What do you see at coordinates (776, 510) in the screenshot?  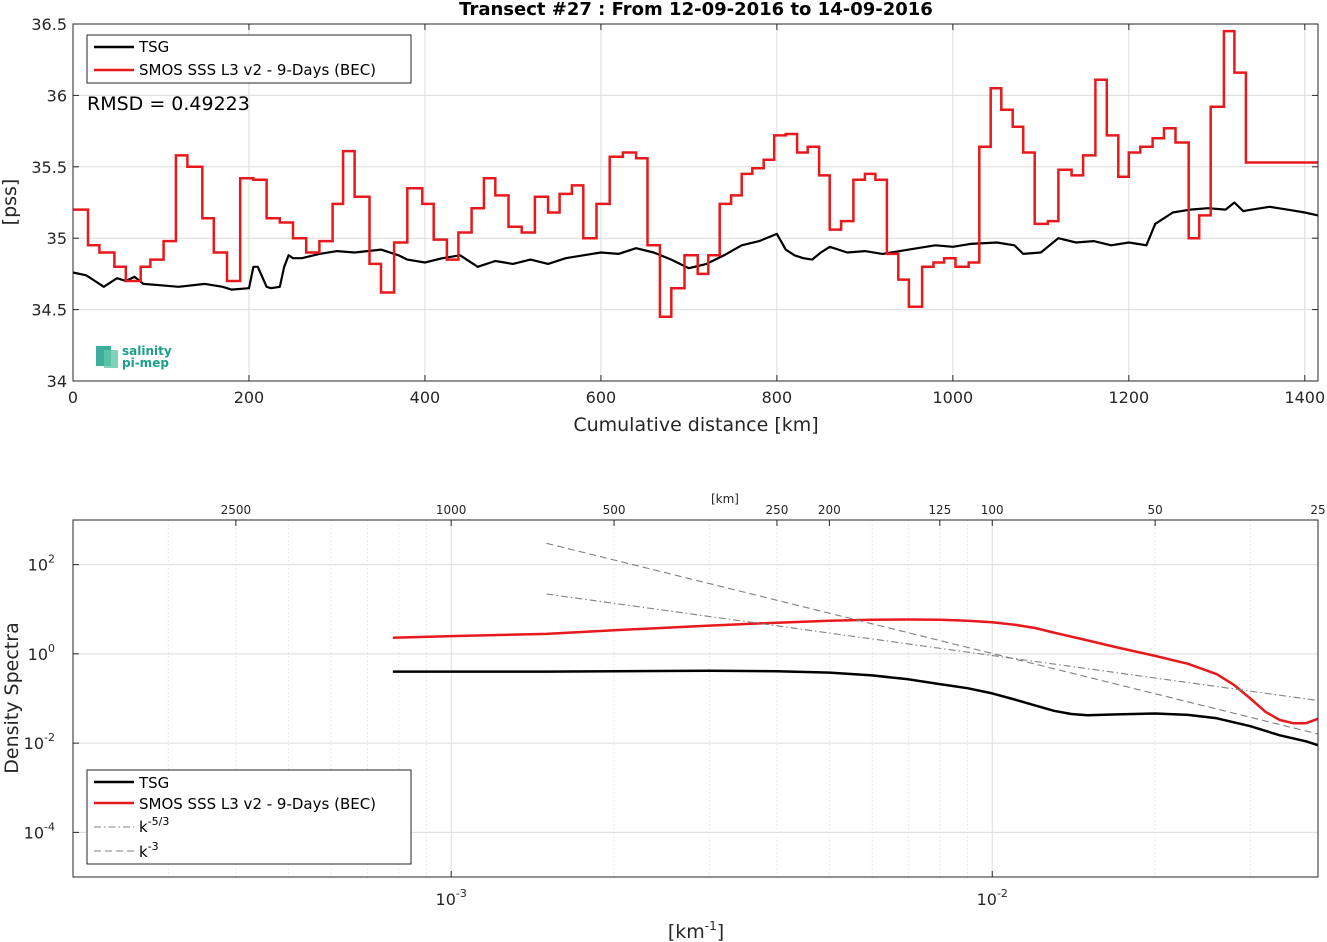 I see `bottom-top-tick-label: 250` at bounding box center [776, 510].